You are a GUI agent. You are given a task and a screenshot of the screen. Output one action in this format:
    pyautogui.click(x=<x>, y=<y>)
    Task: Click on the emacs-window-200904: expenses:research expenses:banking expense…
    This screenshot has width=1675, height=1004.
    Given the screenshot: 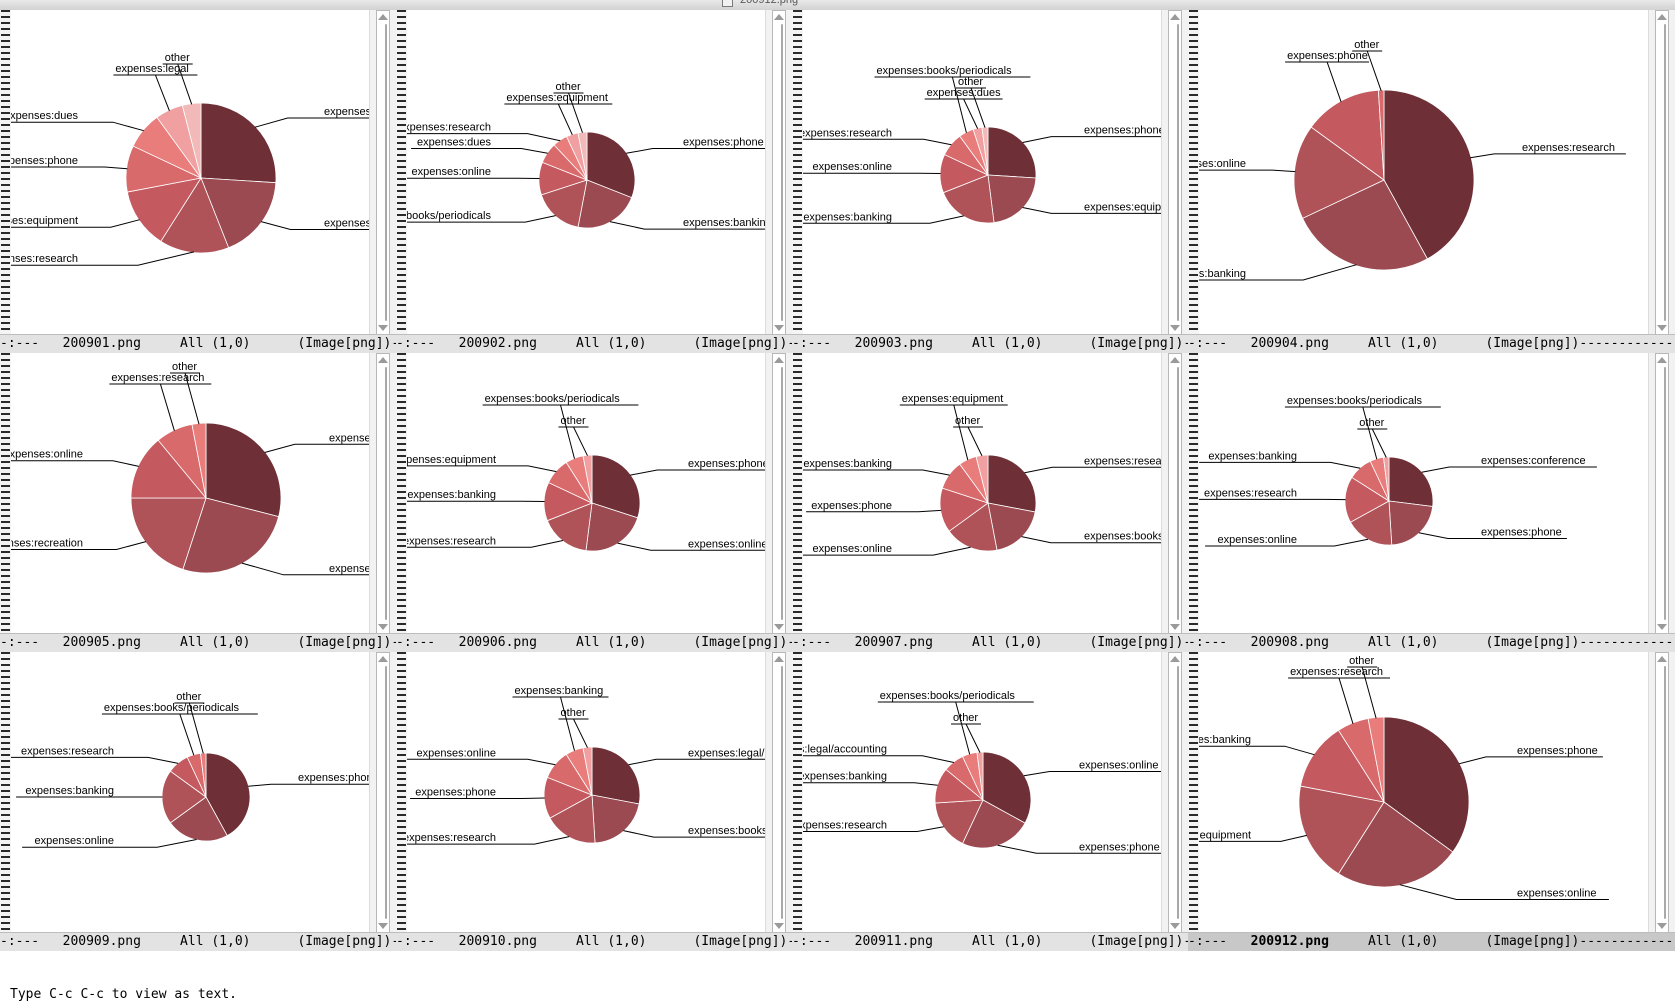 What is the action you would take?
    pyautogui.click(x=1431, y=181)
    